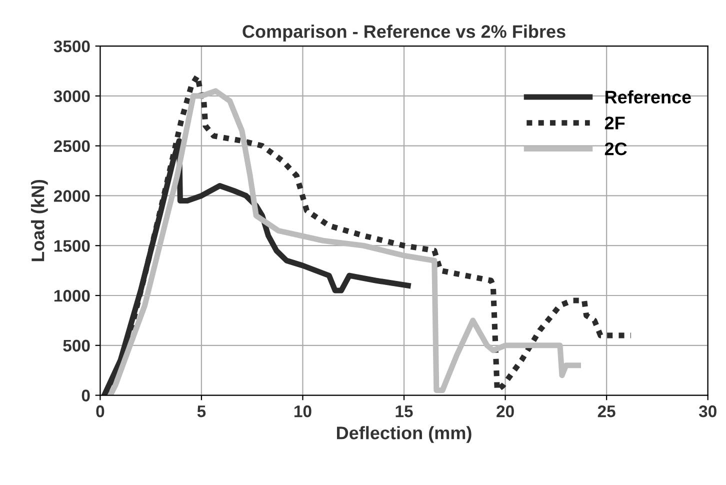 The width and height of the screenshot is (726, 485). What do you see at coordinates (303, 411) in the screenshot?
I see `x-tick-label: 10` at bounding box center [303, 411].